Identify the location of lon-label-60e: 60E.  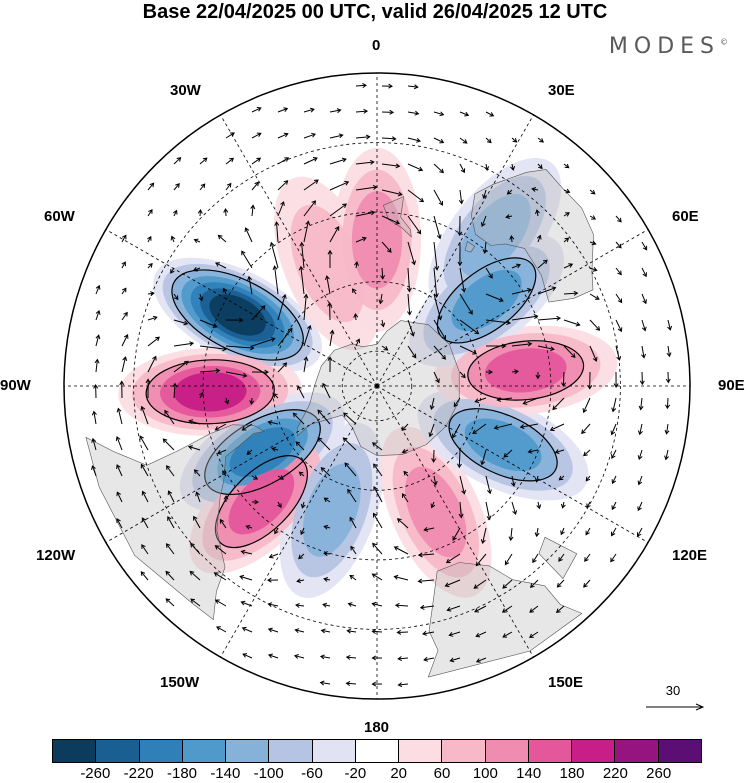
(685, 216).